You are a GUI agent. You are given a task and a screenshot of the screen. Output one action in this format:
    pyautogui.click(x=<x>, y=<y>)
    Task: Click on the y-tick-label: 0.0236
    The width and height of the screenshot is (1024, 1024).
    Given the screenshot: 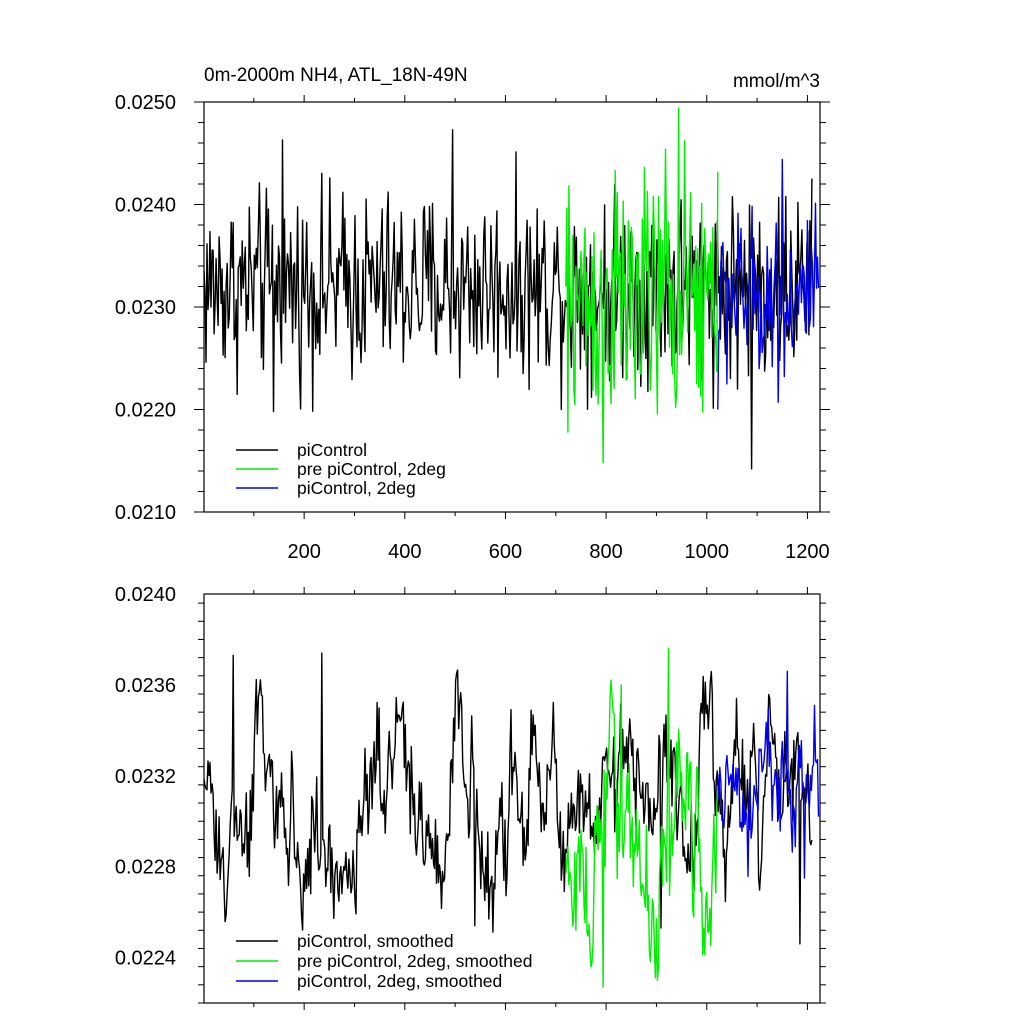 What is the action you would take?
    pyautogui.click(x=145, y=686)
    